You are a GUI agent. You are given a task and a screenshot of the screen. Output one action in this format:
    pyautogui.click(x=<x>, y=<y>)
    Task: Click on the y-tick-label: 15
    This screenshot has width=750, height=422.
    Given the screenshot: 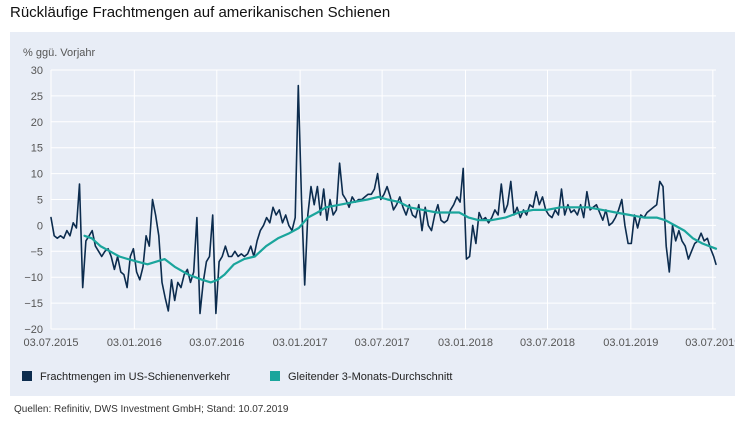 What is the action you would take?
    pyautogui.click(x=37, y=149)
    